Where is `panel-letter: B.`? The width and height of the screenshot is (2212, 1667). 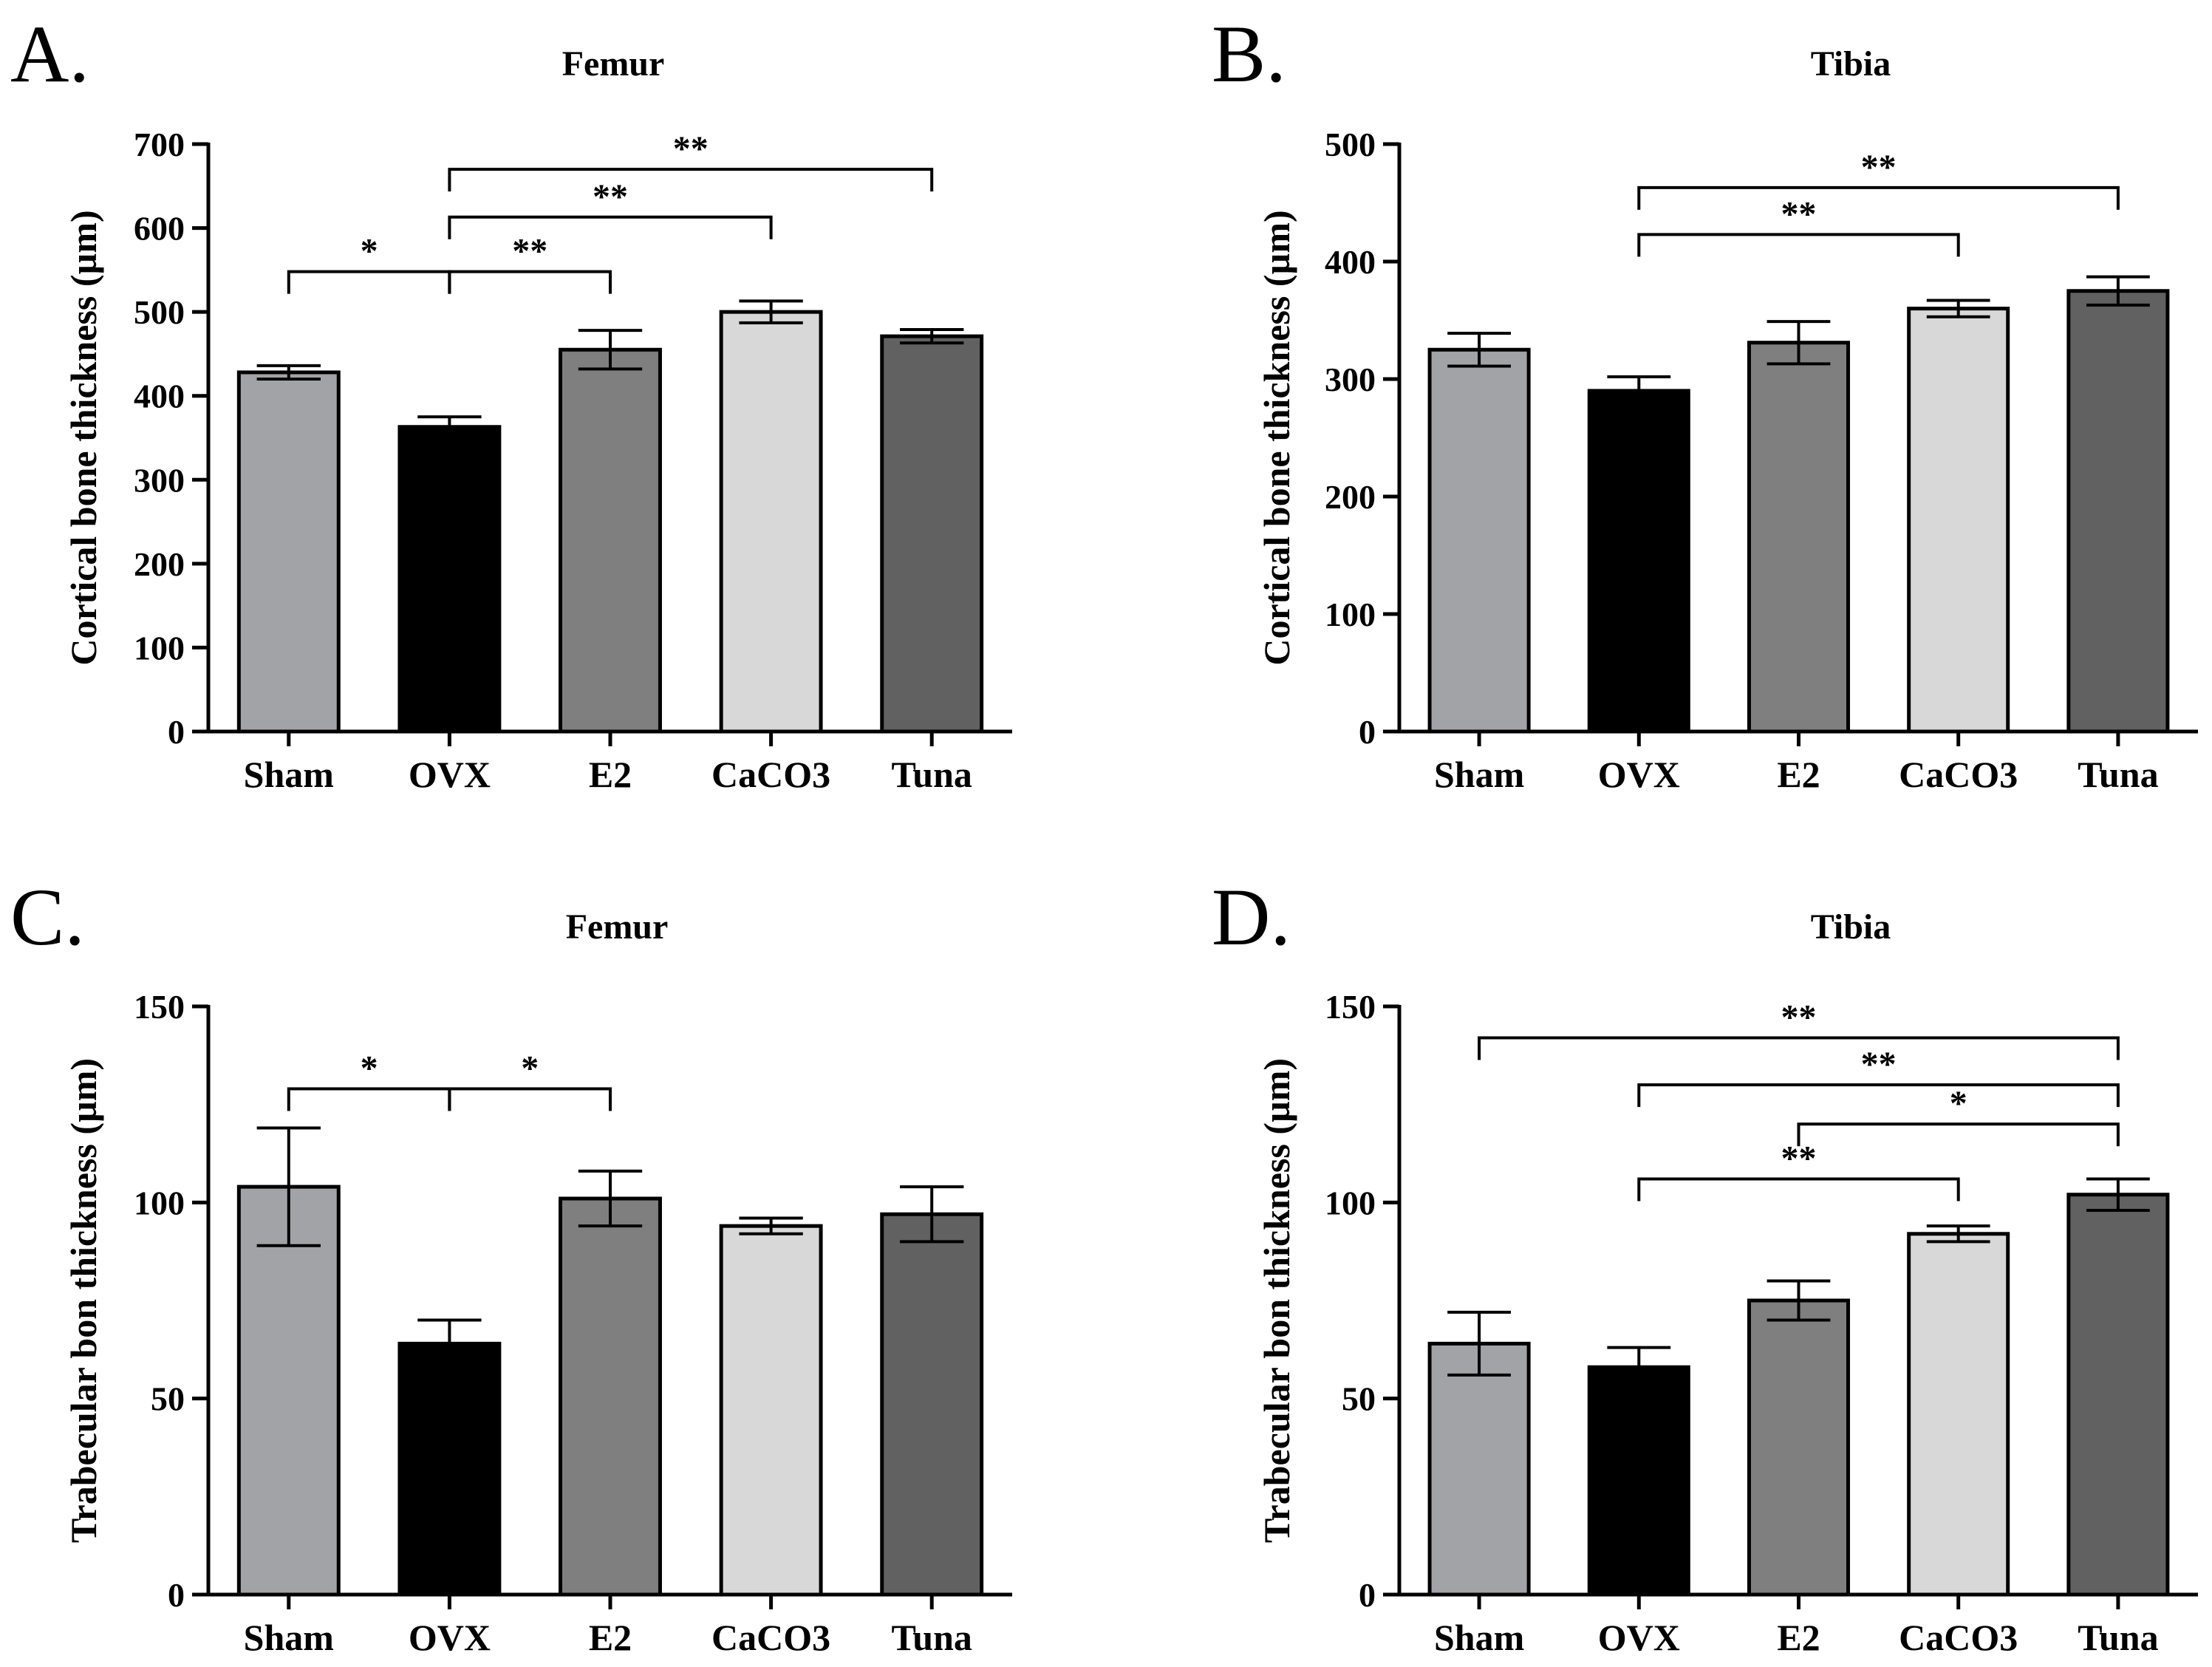
panel-letter: B. is located at coordinates (1249, 54).